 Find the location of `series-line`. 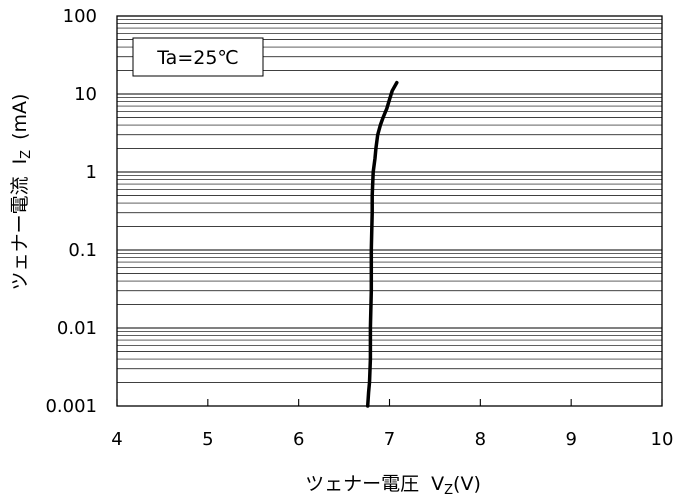

series-line is located at coordinates (382, 244).